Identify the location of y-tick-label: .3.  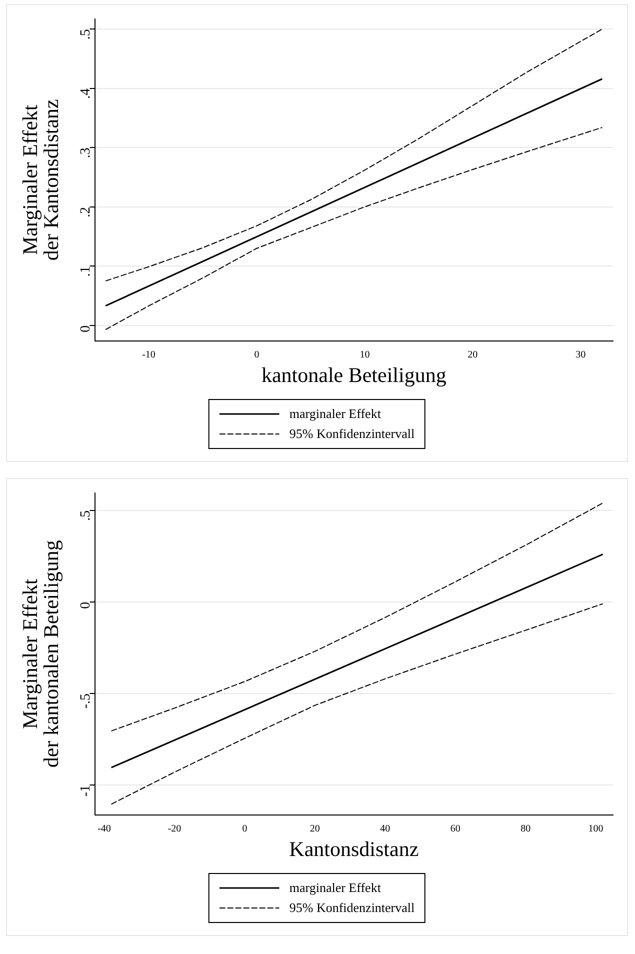
(86, 153).